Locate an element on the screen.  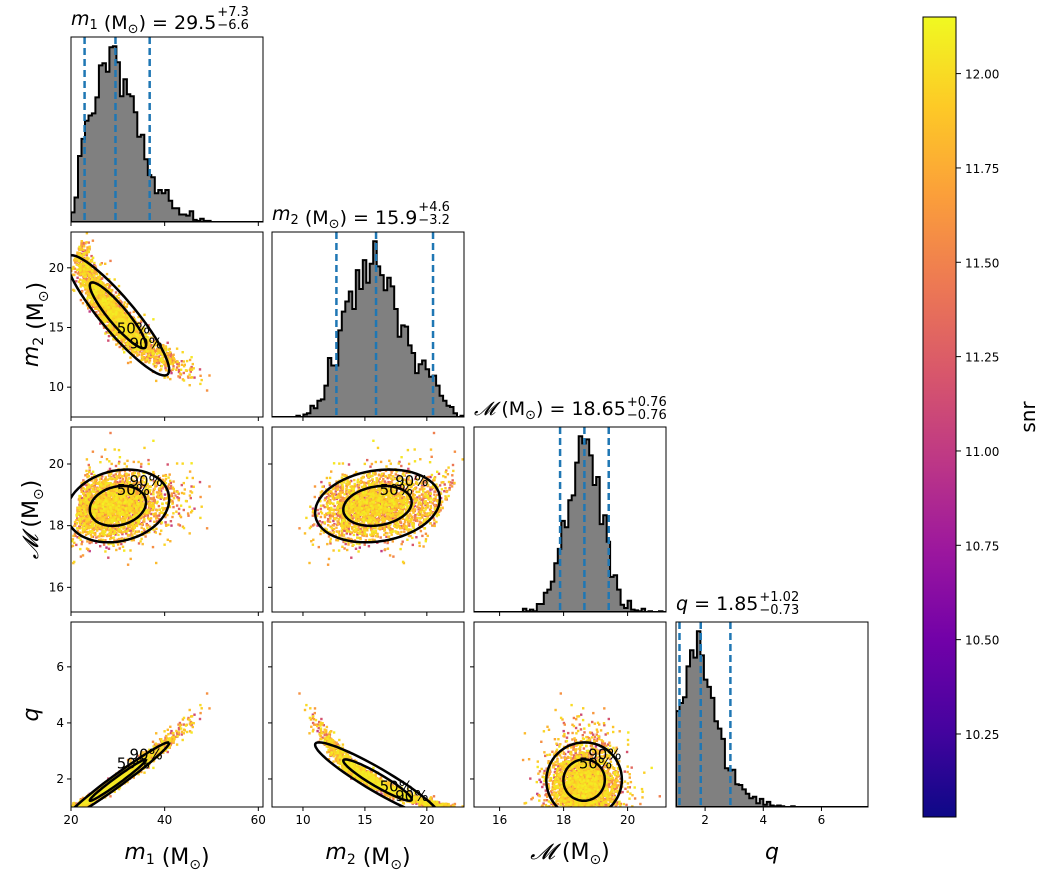
panel-m2-m2: m2 (M⊙) = 15.9 +4.6−3.2 is located at coordinates (368, 310).